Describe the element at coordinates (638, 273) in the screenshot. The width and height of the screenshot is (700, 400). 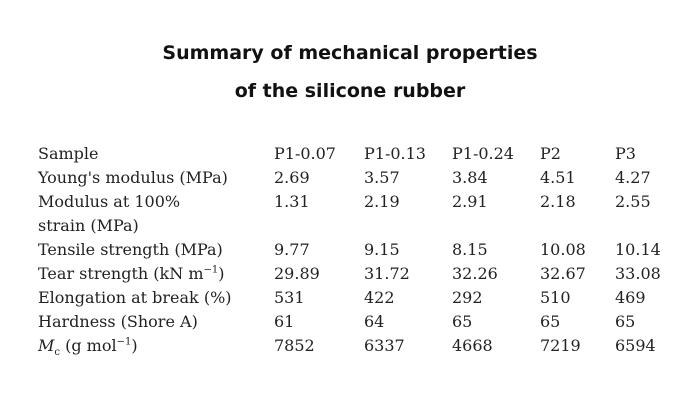
I see `value-cell: 33.08` at that location.